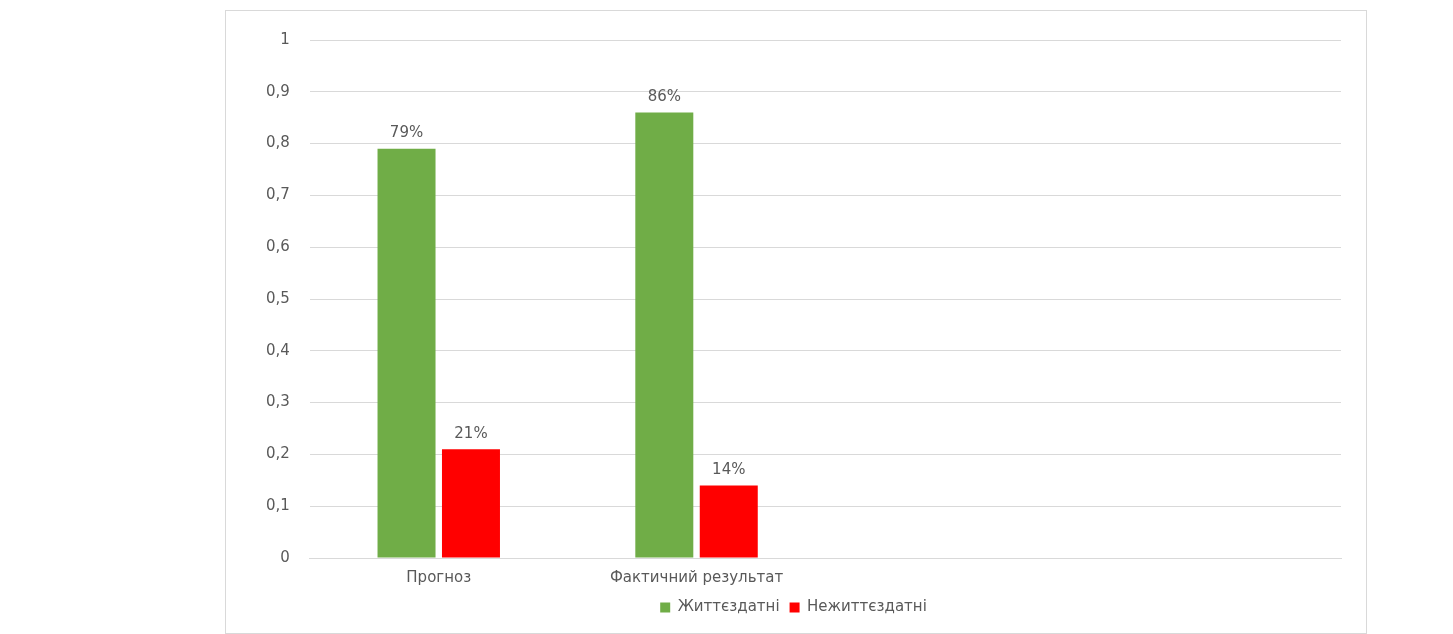 This screenshot has height=634, width=1453. Describe the element at coordinates (278, 142) in the screenshot. I see `y-tick-label: 0,8` at that location.